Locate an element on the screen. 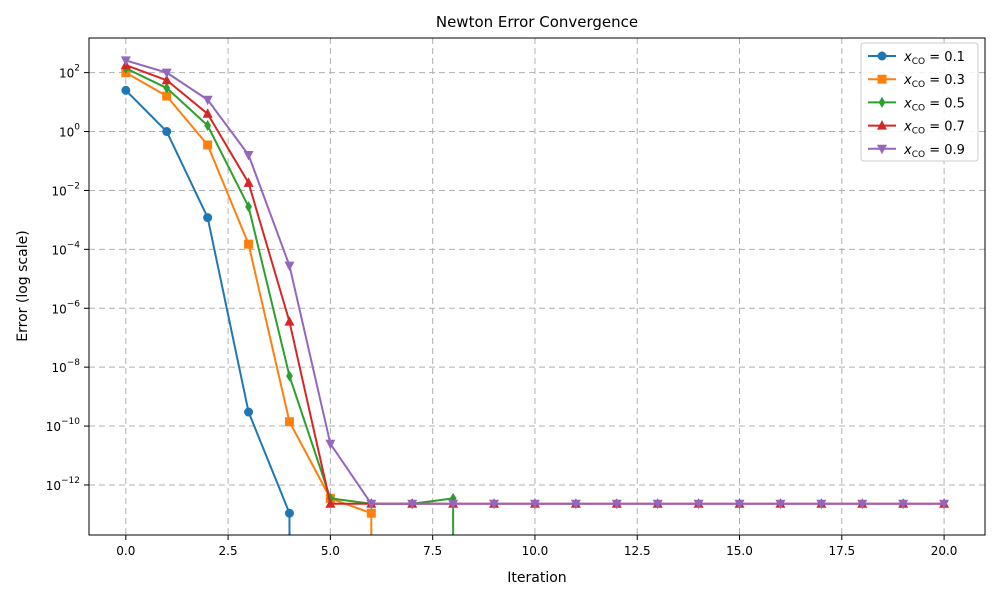  legend-label: xCO = 0.1 is located at coordinates (934, 58).